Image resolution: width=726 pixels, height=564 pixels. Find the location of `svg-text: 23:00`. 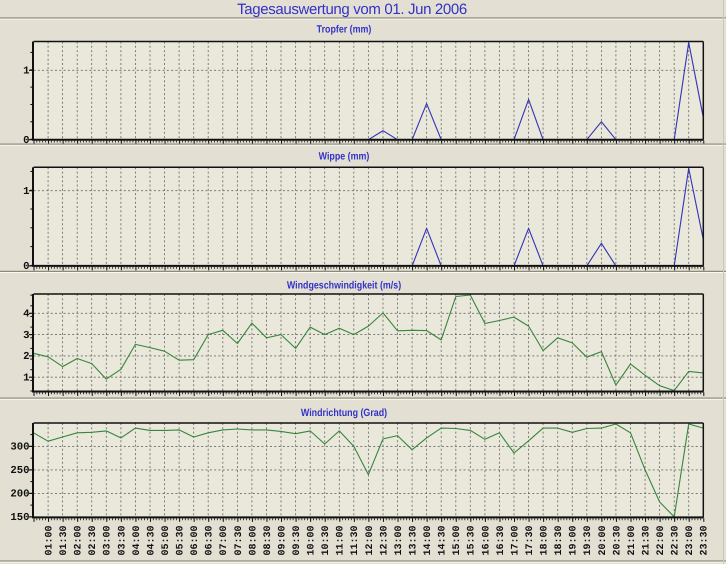

svg-text: 23:00 is located at coordinates (690, 541).